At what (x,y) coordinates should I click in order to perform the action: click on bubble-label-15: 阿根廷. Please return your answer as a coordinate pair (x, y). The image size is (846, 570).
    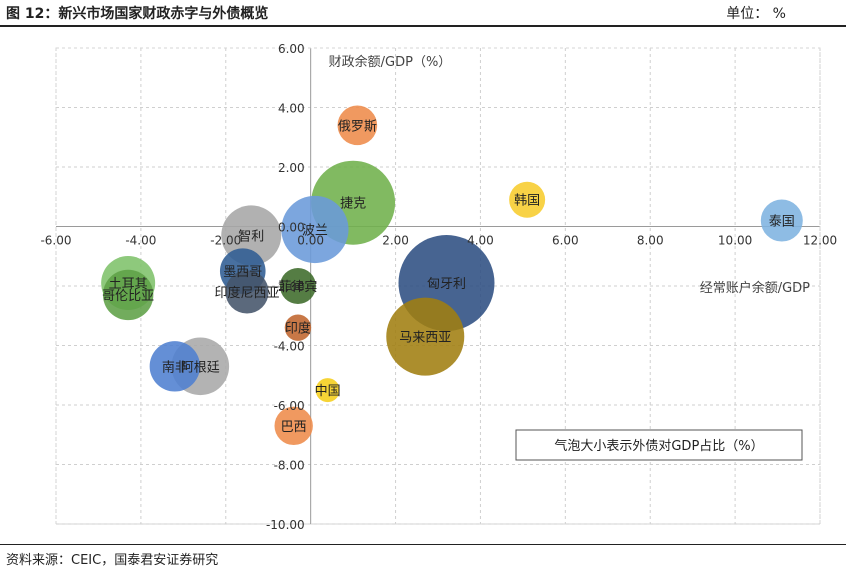
    Looking at the image, I should click on (200, 367).